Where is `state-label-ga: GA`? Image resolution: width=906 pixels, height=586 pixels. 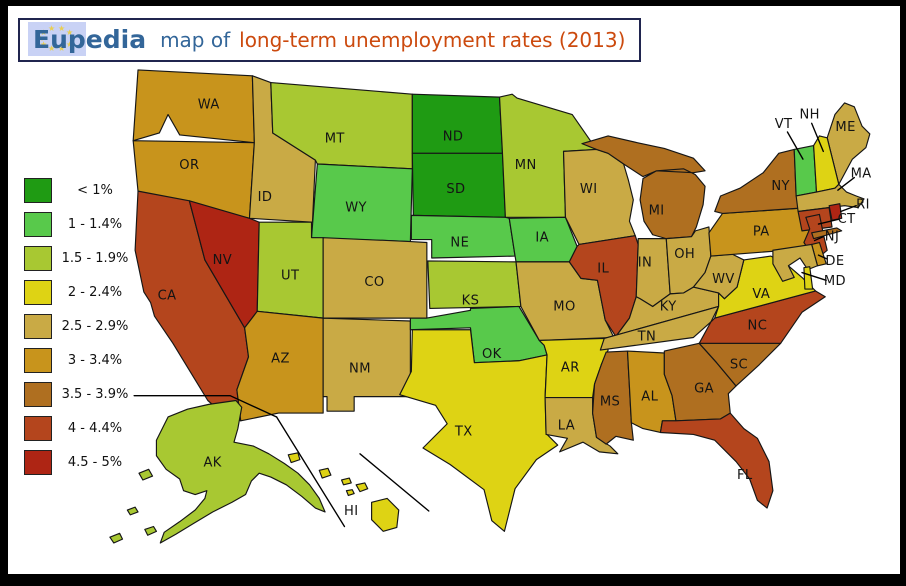
state-label-ga: GA is located at coordinates (704, 389).